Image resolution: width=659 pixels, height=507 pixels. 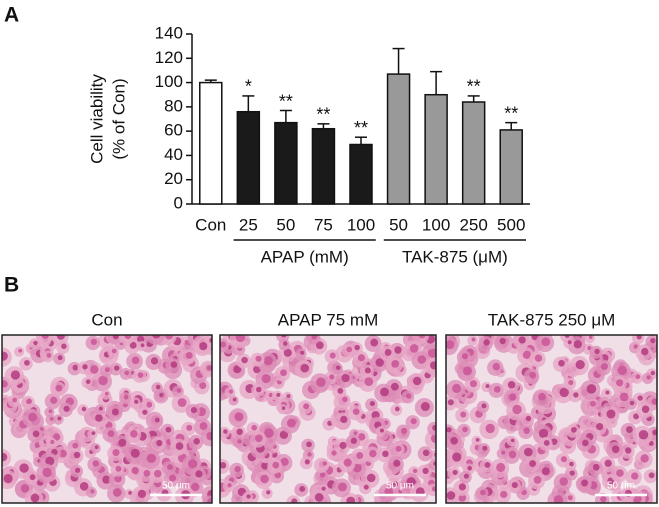 What do you see at coordinates (173, 154) in the screenshot?
I see `y-tick-label: 40` at bounding box center [173, 154].